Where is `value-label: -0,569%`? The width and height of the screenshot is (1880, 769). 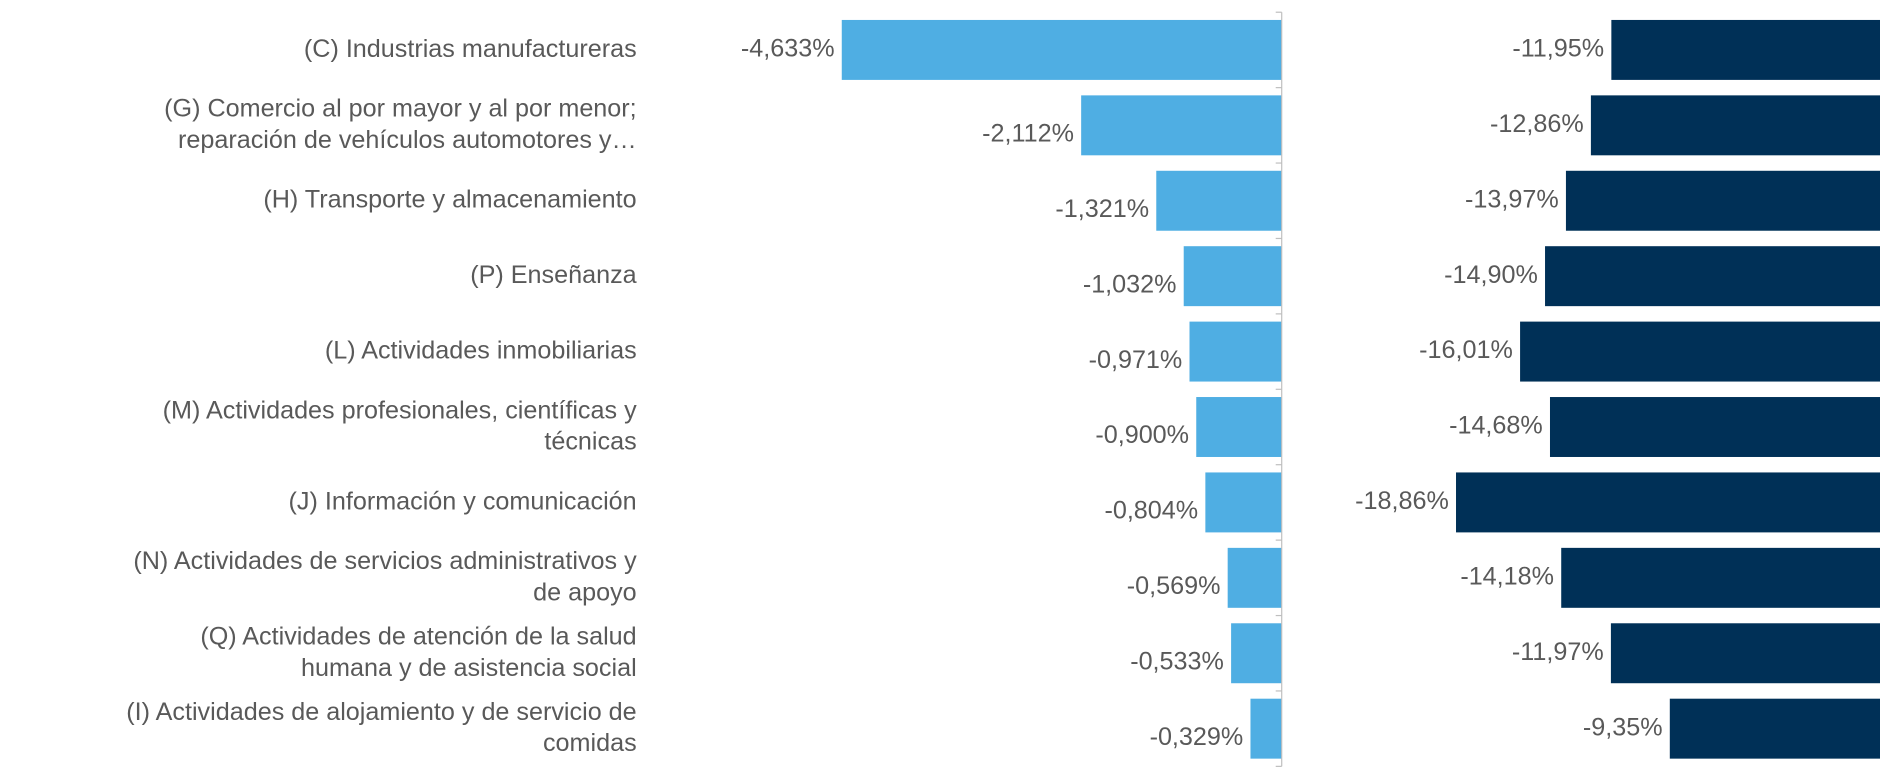
value-label: -0,569% is located at coordinates (1174, 586).